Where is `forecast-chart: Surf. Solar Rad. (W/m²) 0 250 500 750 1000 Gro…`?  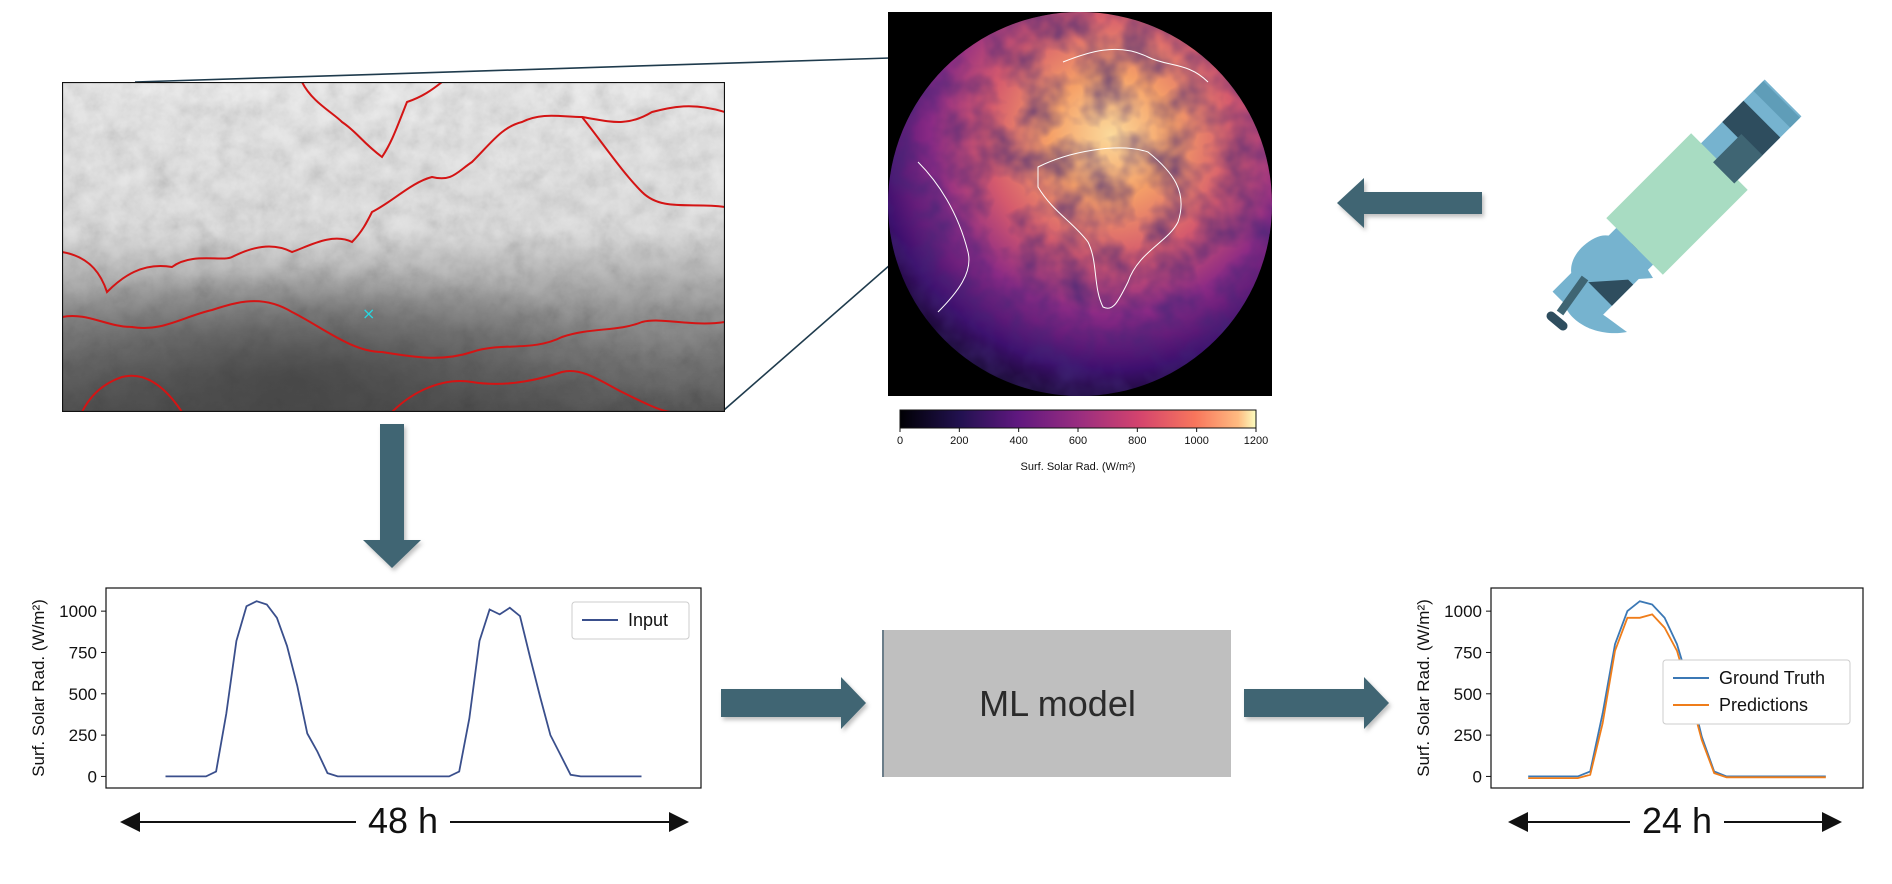 forecast-chart: Surf. Solar Rad. (W/m²) 0 250 500 750 1000 Gro… is located at coordinates (1639, 688).